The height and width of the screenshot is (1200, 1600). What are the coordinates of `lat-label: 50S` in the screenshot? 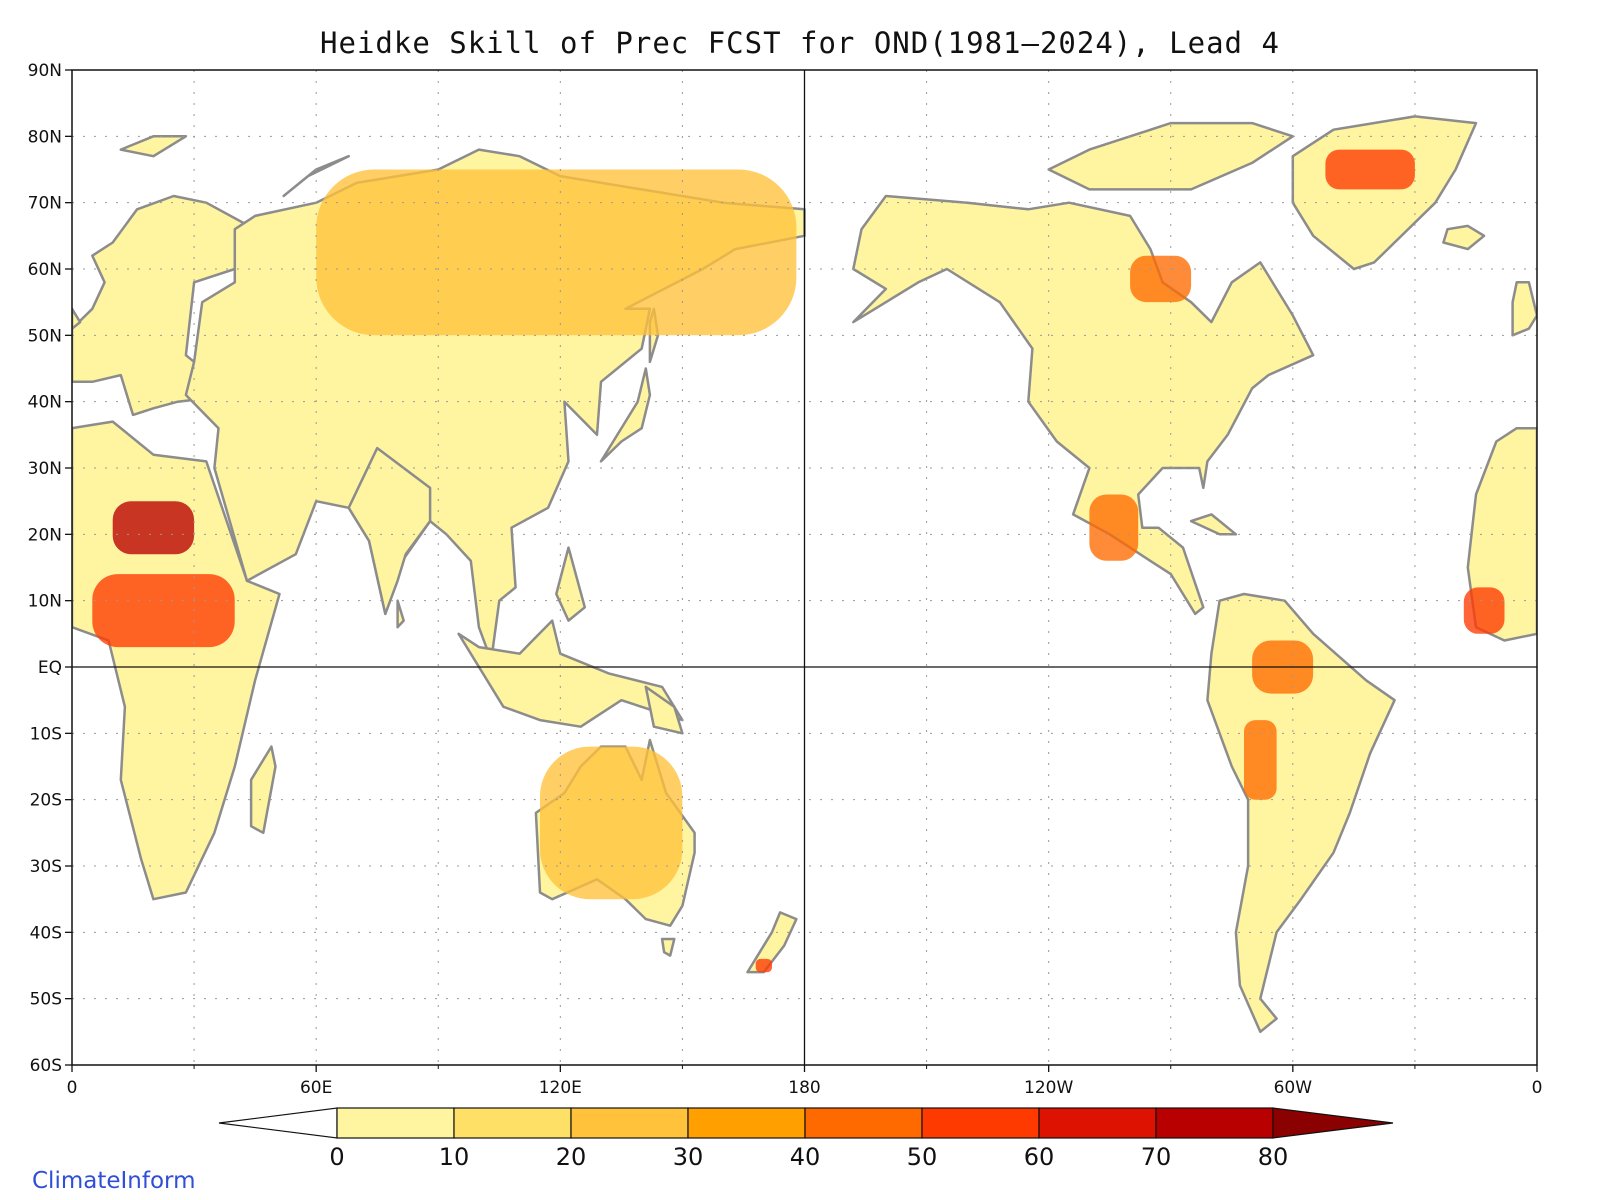 It's located at (46, 1000).